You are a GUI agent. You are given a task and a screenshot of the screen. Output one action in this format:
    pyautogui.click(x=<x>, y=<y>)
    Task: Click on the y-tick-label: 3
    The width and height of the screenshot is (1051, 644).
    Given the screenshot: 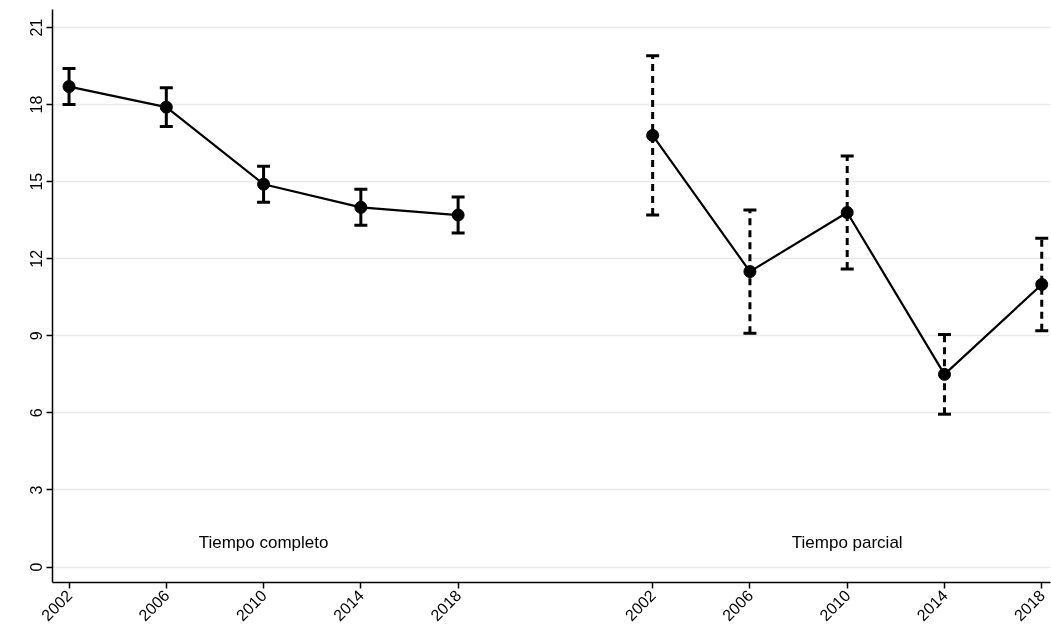 What is the action you would take?
    pyautogui.click(x=37, y=490)
    